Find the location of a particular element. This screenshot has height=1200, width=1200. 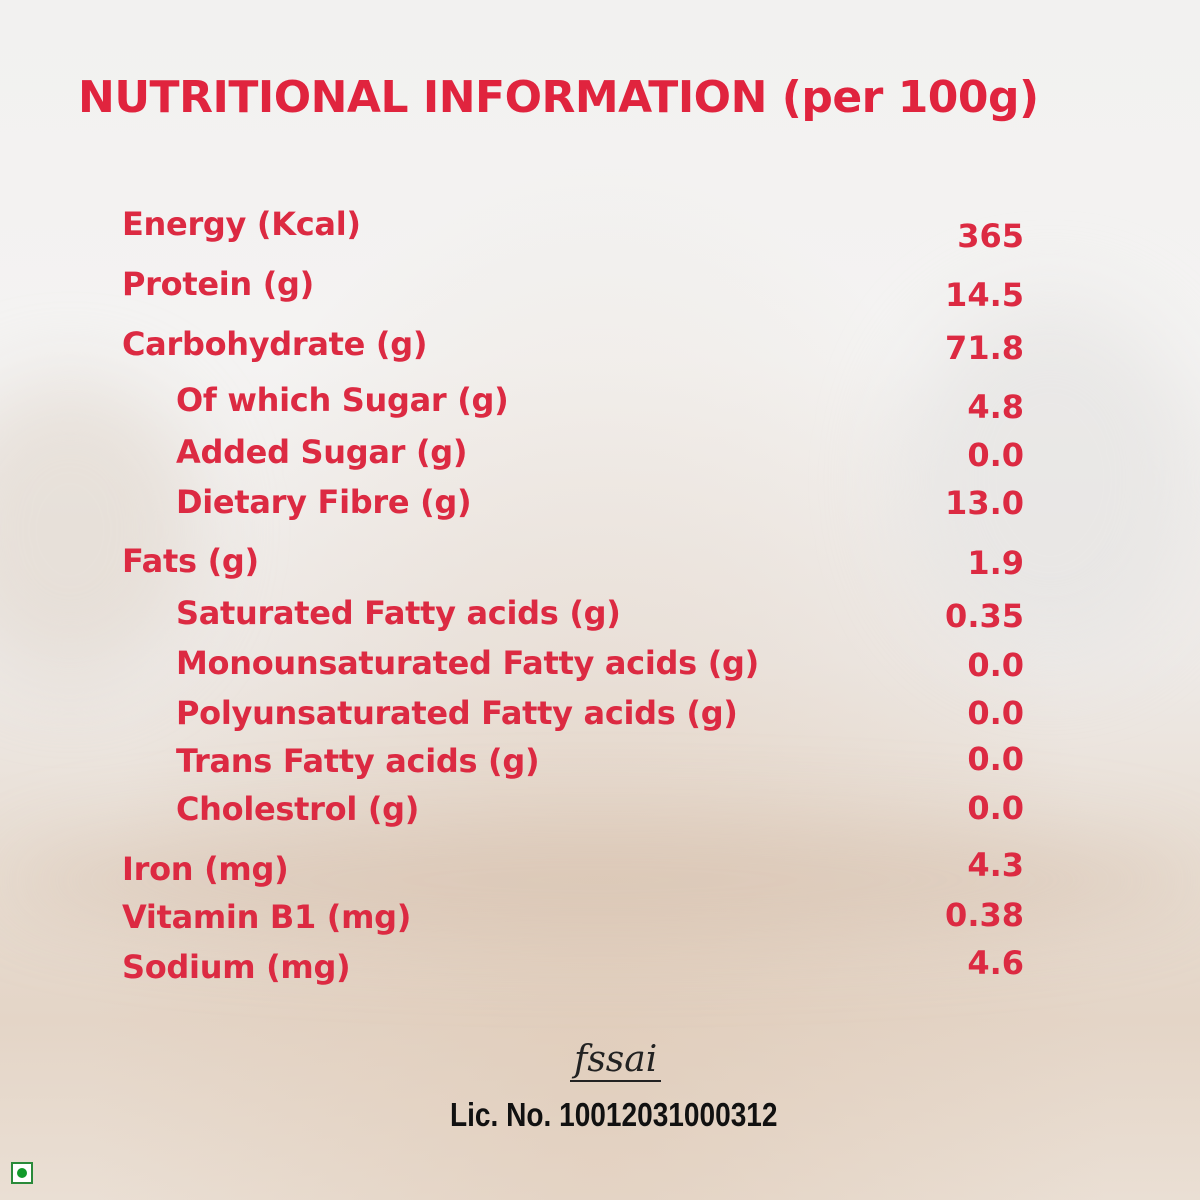

nutrient-label: Monounsaturated Fatty acids (g) is located at coordinates (467, 663).